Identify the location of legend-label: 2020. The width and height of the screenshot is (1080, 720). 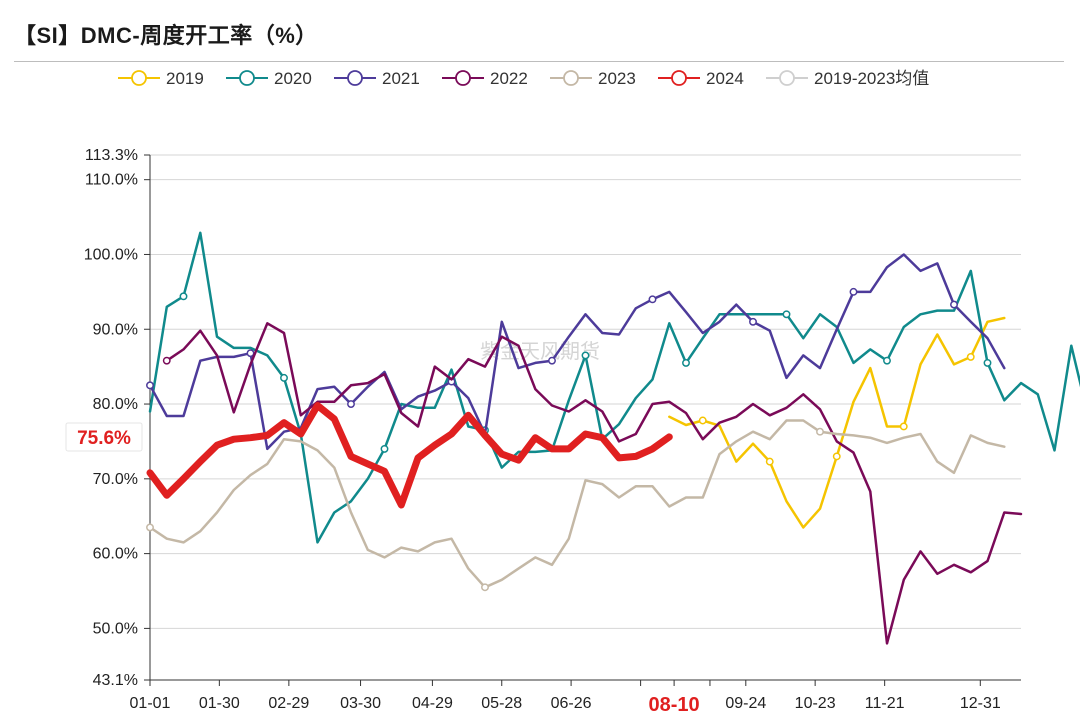
(293, 78).